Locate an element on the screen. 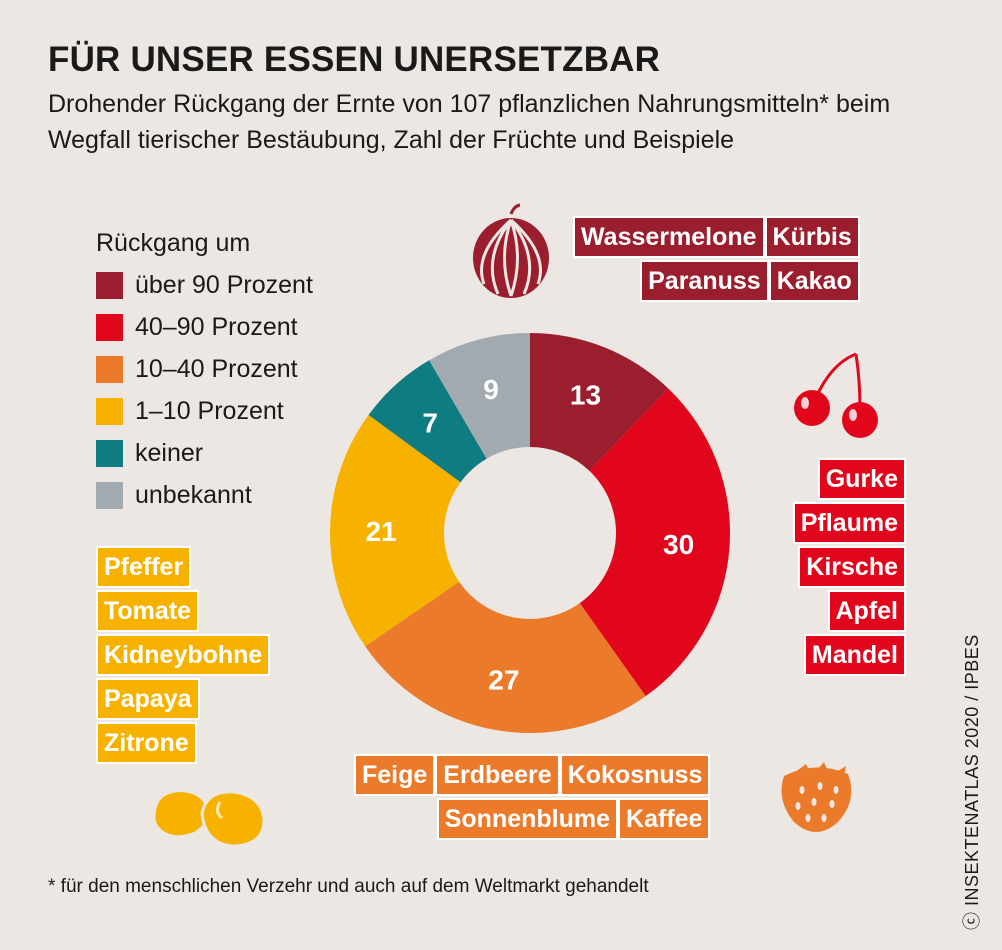  example-tag: Wassermelone is located at coordinates (669, 237).